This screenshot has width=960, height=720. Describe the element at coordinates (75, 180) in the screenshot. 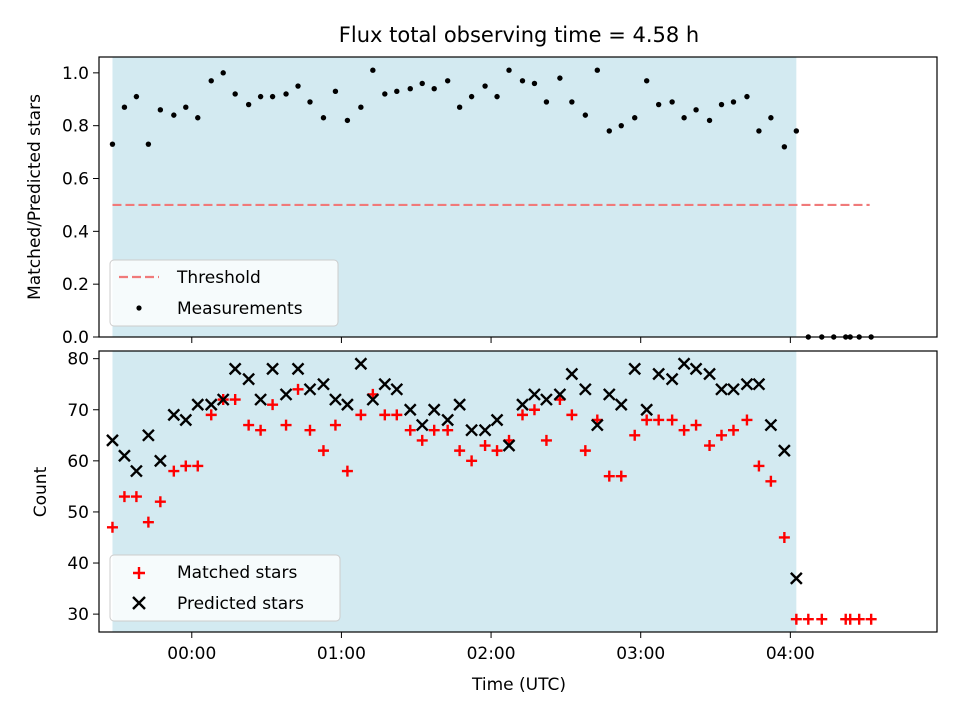

I see `y-tick-label: 0.6` at that location.